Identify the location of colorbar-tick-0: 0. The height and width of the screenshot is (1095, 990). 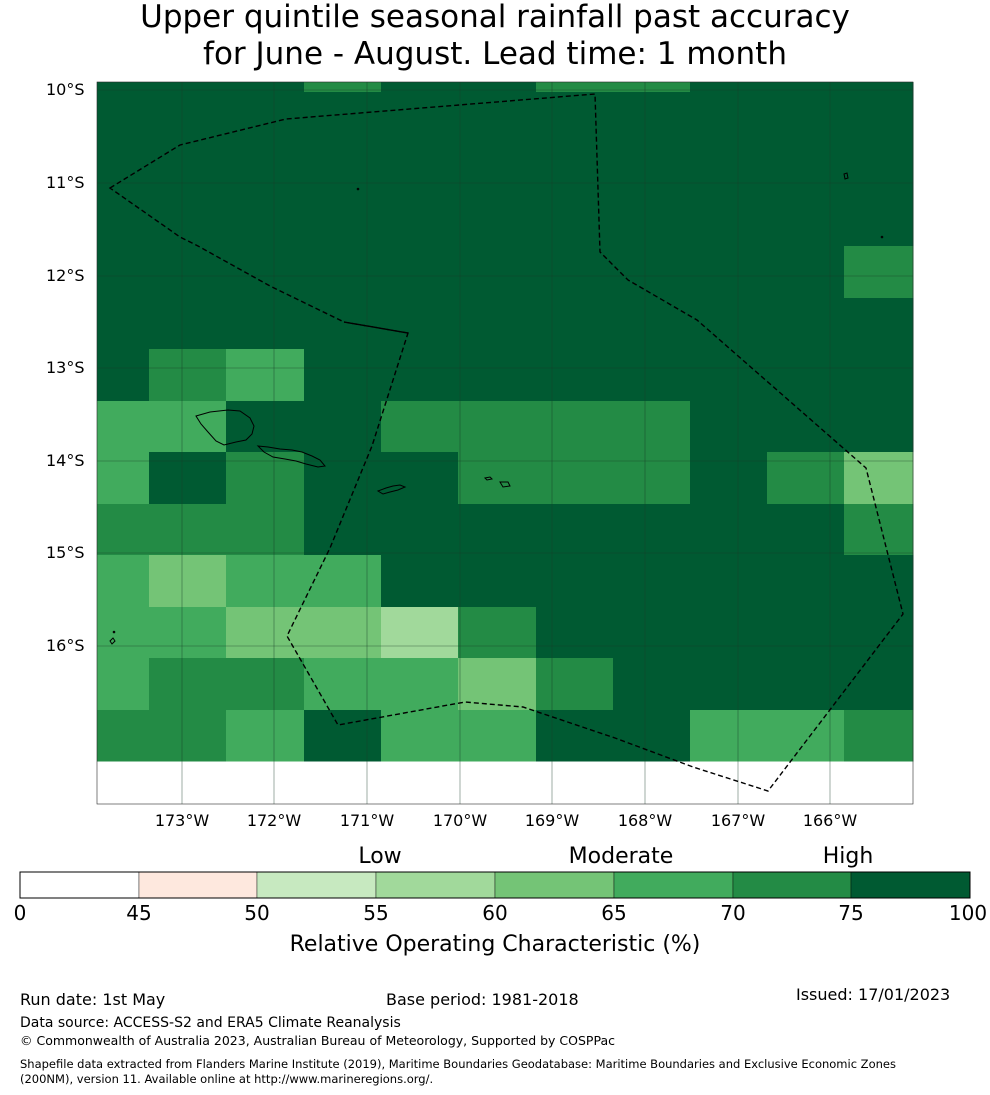
(20, 913).